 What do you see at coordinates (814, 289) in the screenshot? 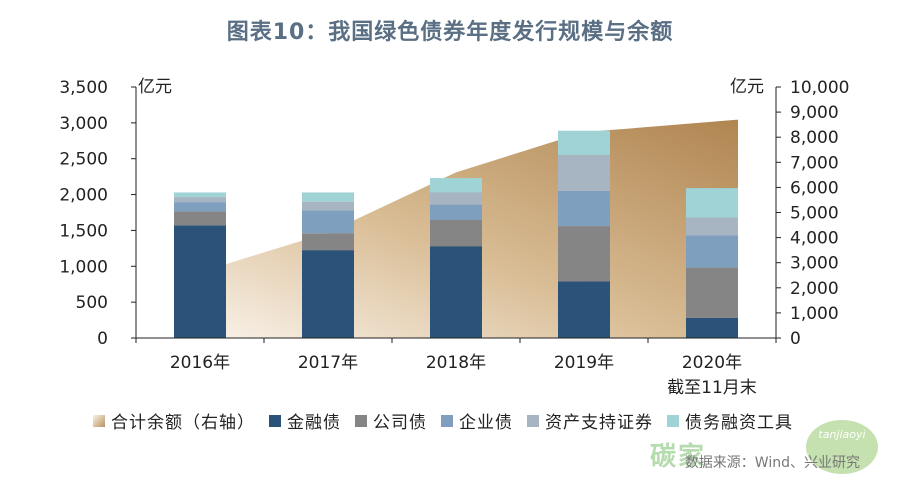
I see `right-tick-label: 2,000` at bounding box center [814, 289].